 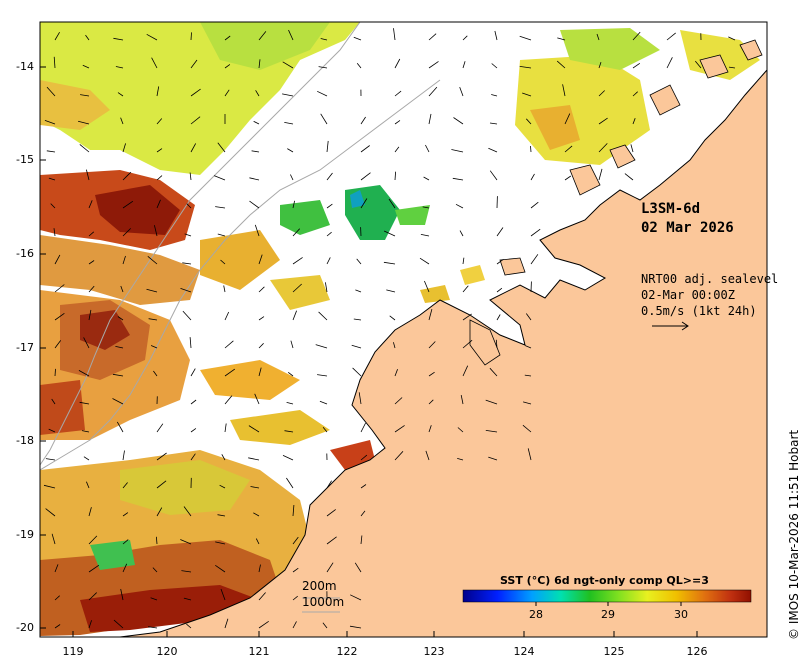 I want to click on lon-tick-label: 119, so click(x=73, y=651).